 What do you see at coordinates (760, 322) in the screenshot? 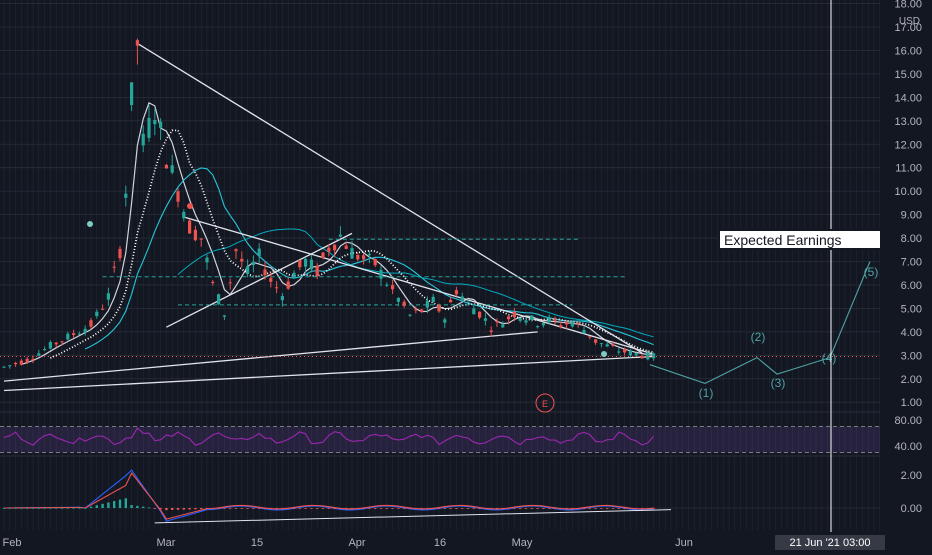
I see `wave-projection-line` at bounding box center [760, 322].